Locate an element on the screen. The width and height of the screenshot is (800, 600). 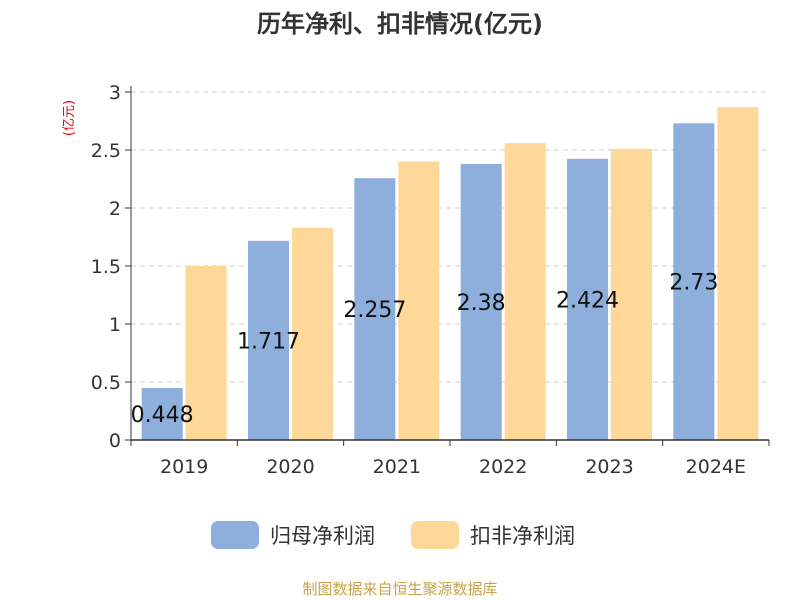
legend-item-deducted-net-profit: 扣非净利润 is located at coordinates (493, 535).